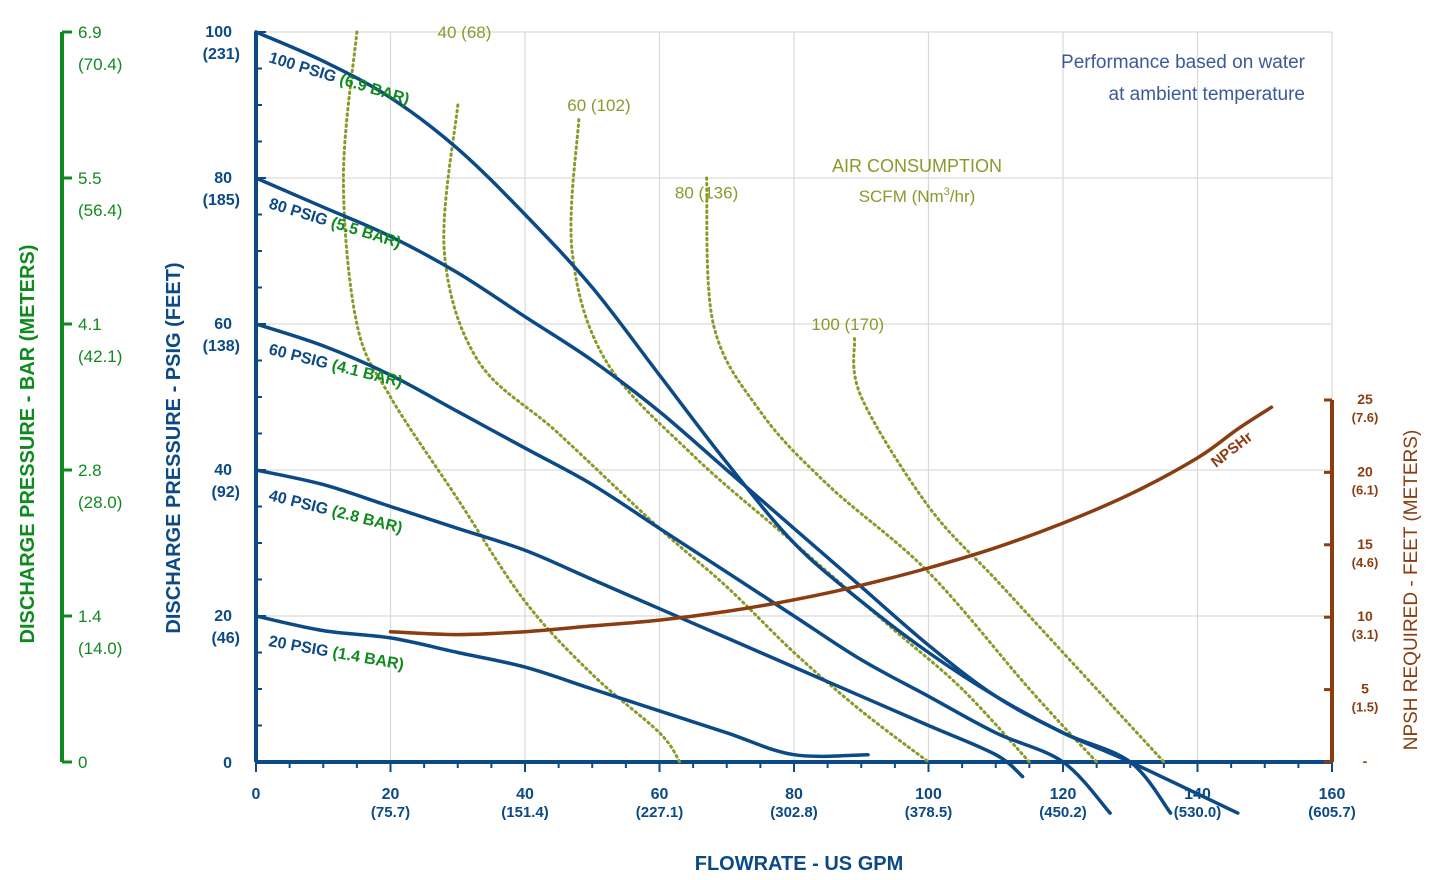  What do you see at coordinates (1365, 399) in the screenshot?
I see `npsh-tick-label: 25` at bounding box center [1365, 399].